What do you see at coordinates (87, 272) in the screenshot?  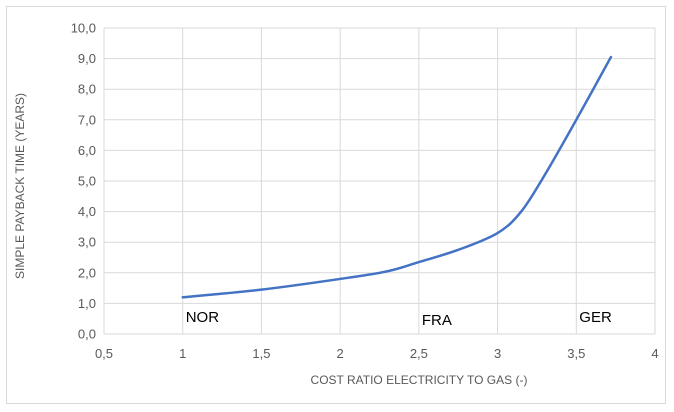 I see `y-tick-label: 2,0` at bounding box center [87, 272].